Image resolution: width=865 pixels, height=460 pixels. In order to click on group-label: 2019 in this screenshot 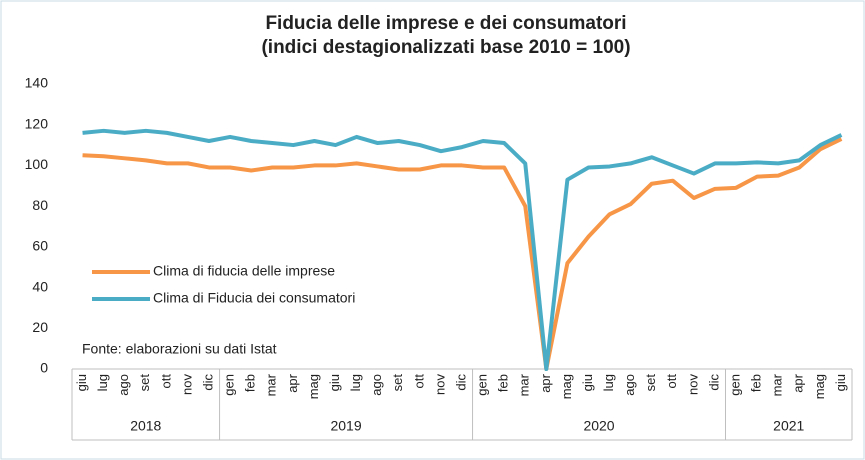, I will do `click(345, 426)`.